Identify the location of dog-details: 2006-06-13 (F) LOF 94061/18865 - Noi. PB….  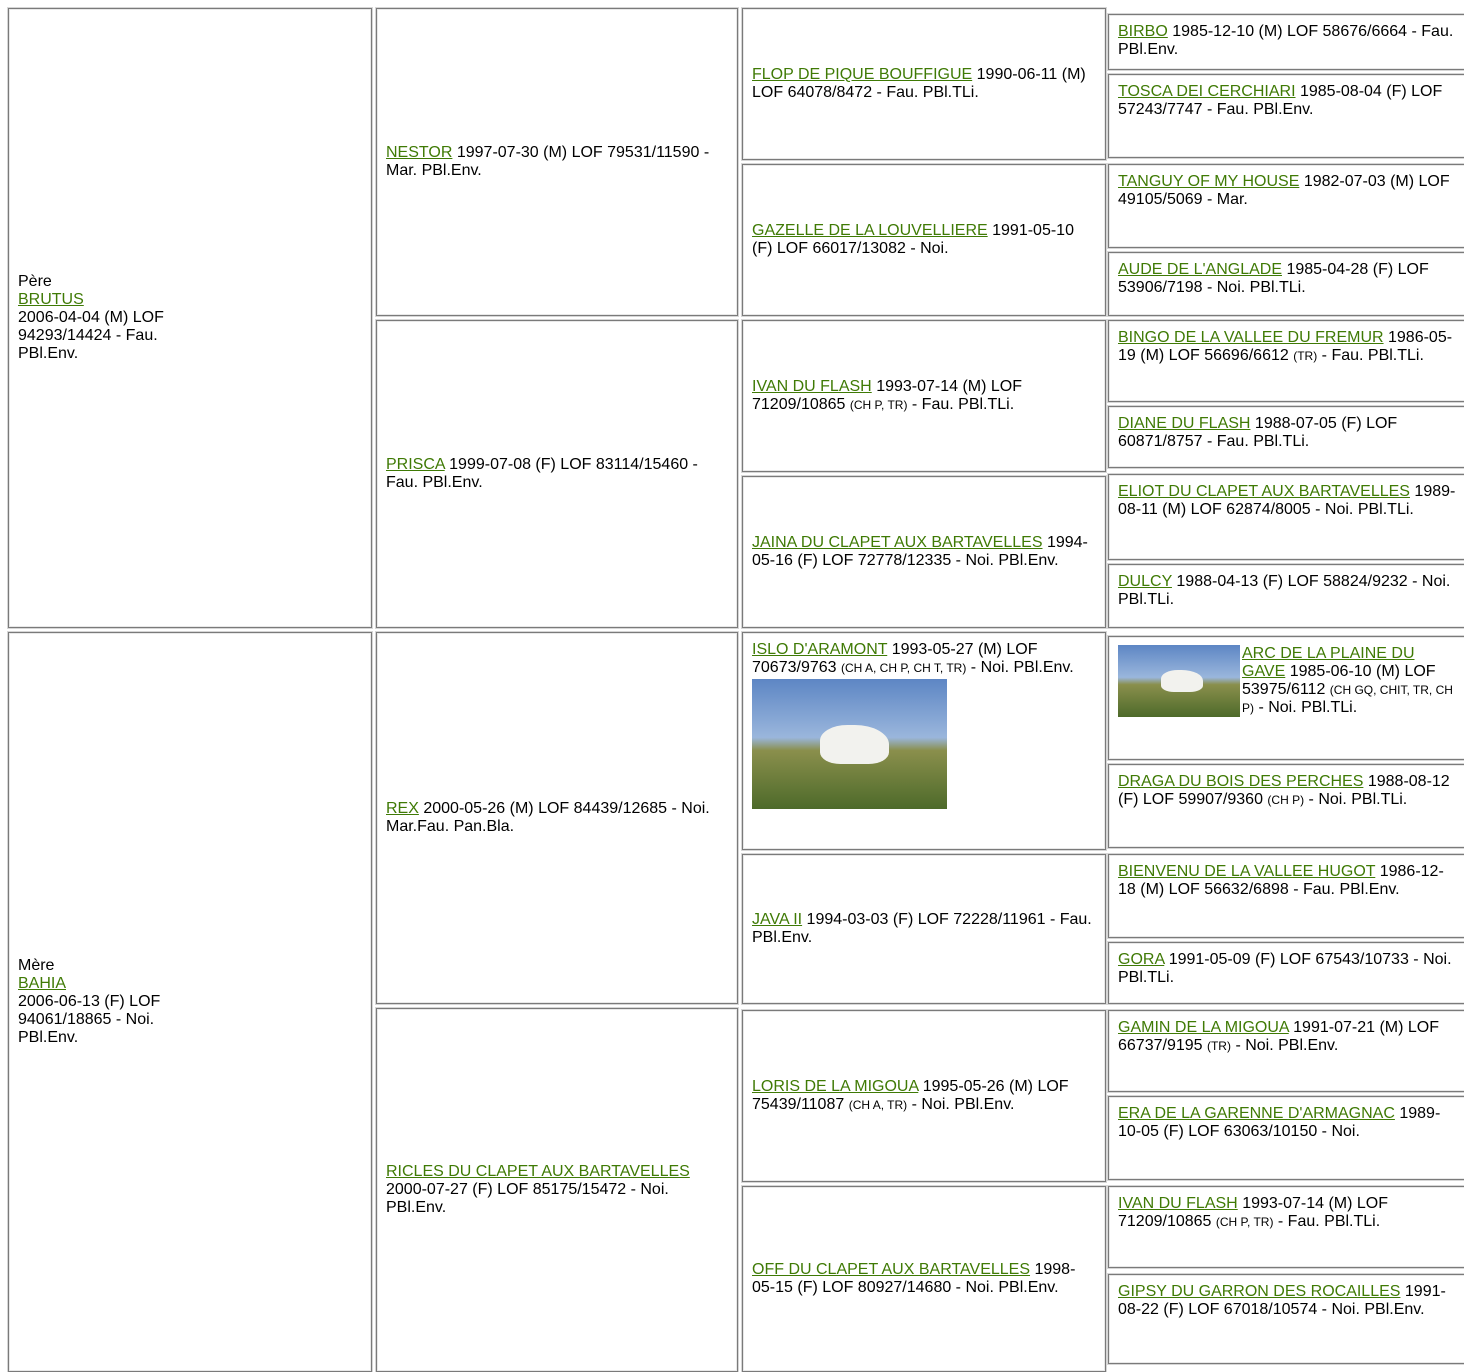
(89, 1019).